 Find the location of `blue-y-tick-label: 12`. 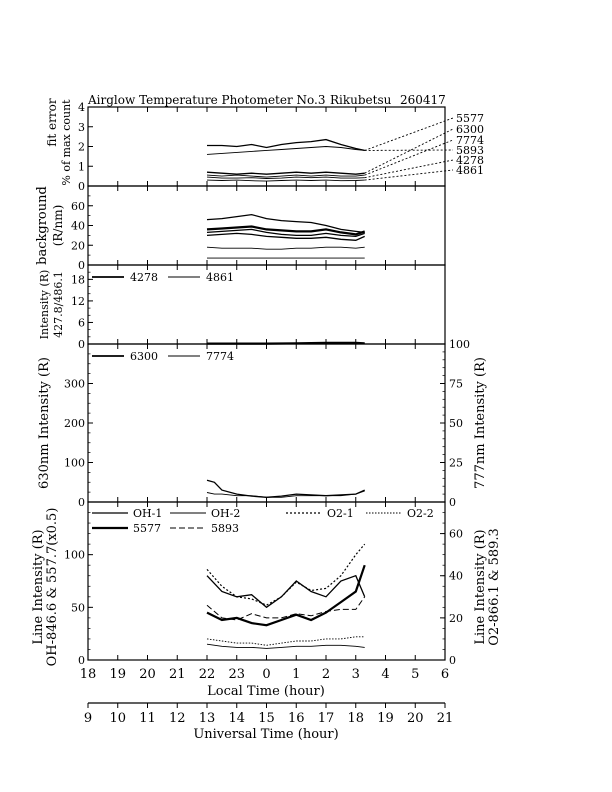

blue-y-tick-label: 12 is located at coordinates (78, 301).